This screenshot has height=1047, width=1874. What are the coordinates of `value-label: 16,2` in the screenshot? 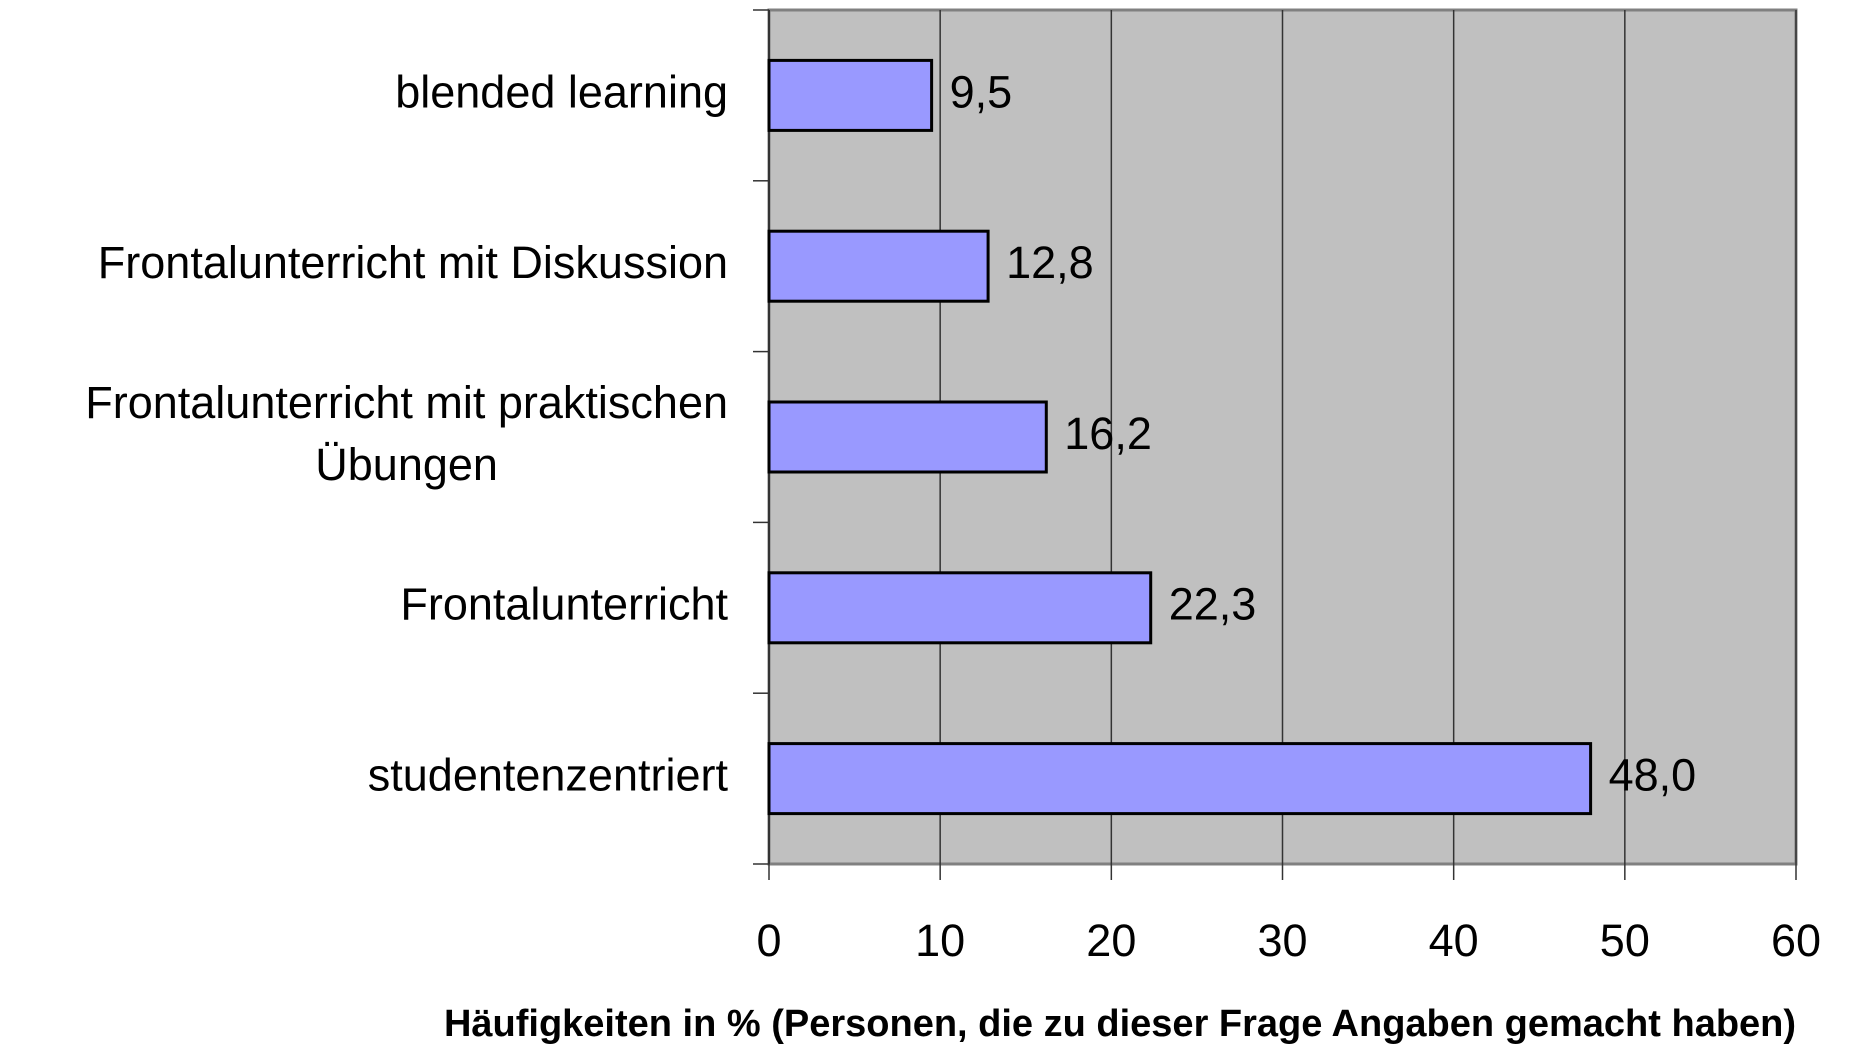 It's located at (1108, 433).